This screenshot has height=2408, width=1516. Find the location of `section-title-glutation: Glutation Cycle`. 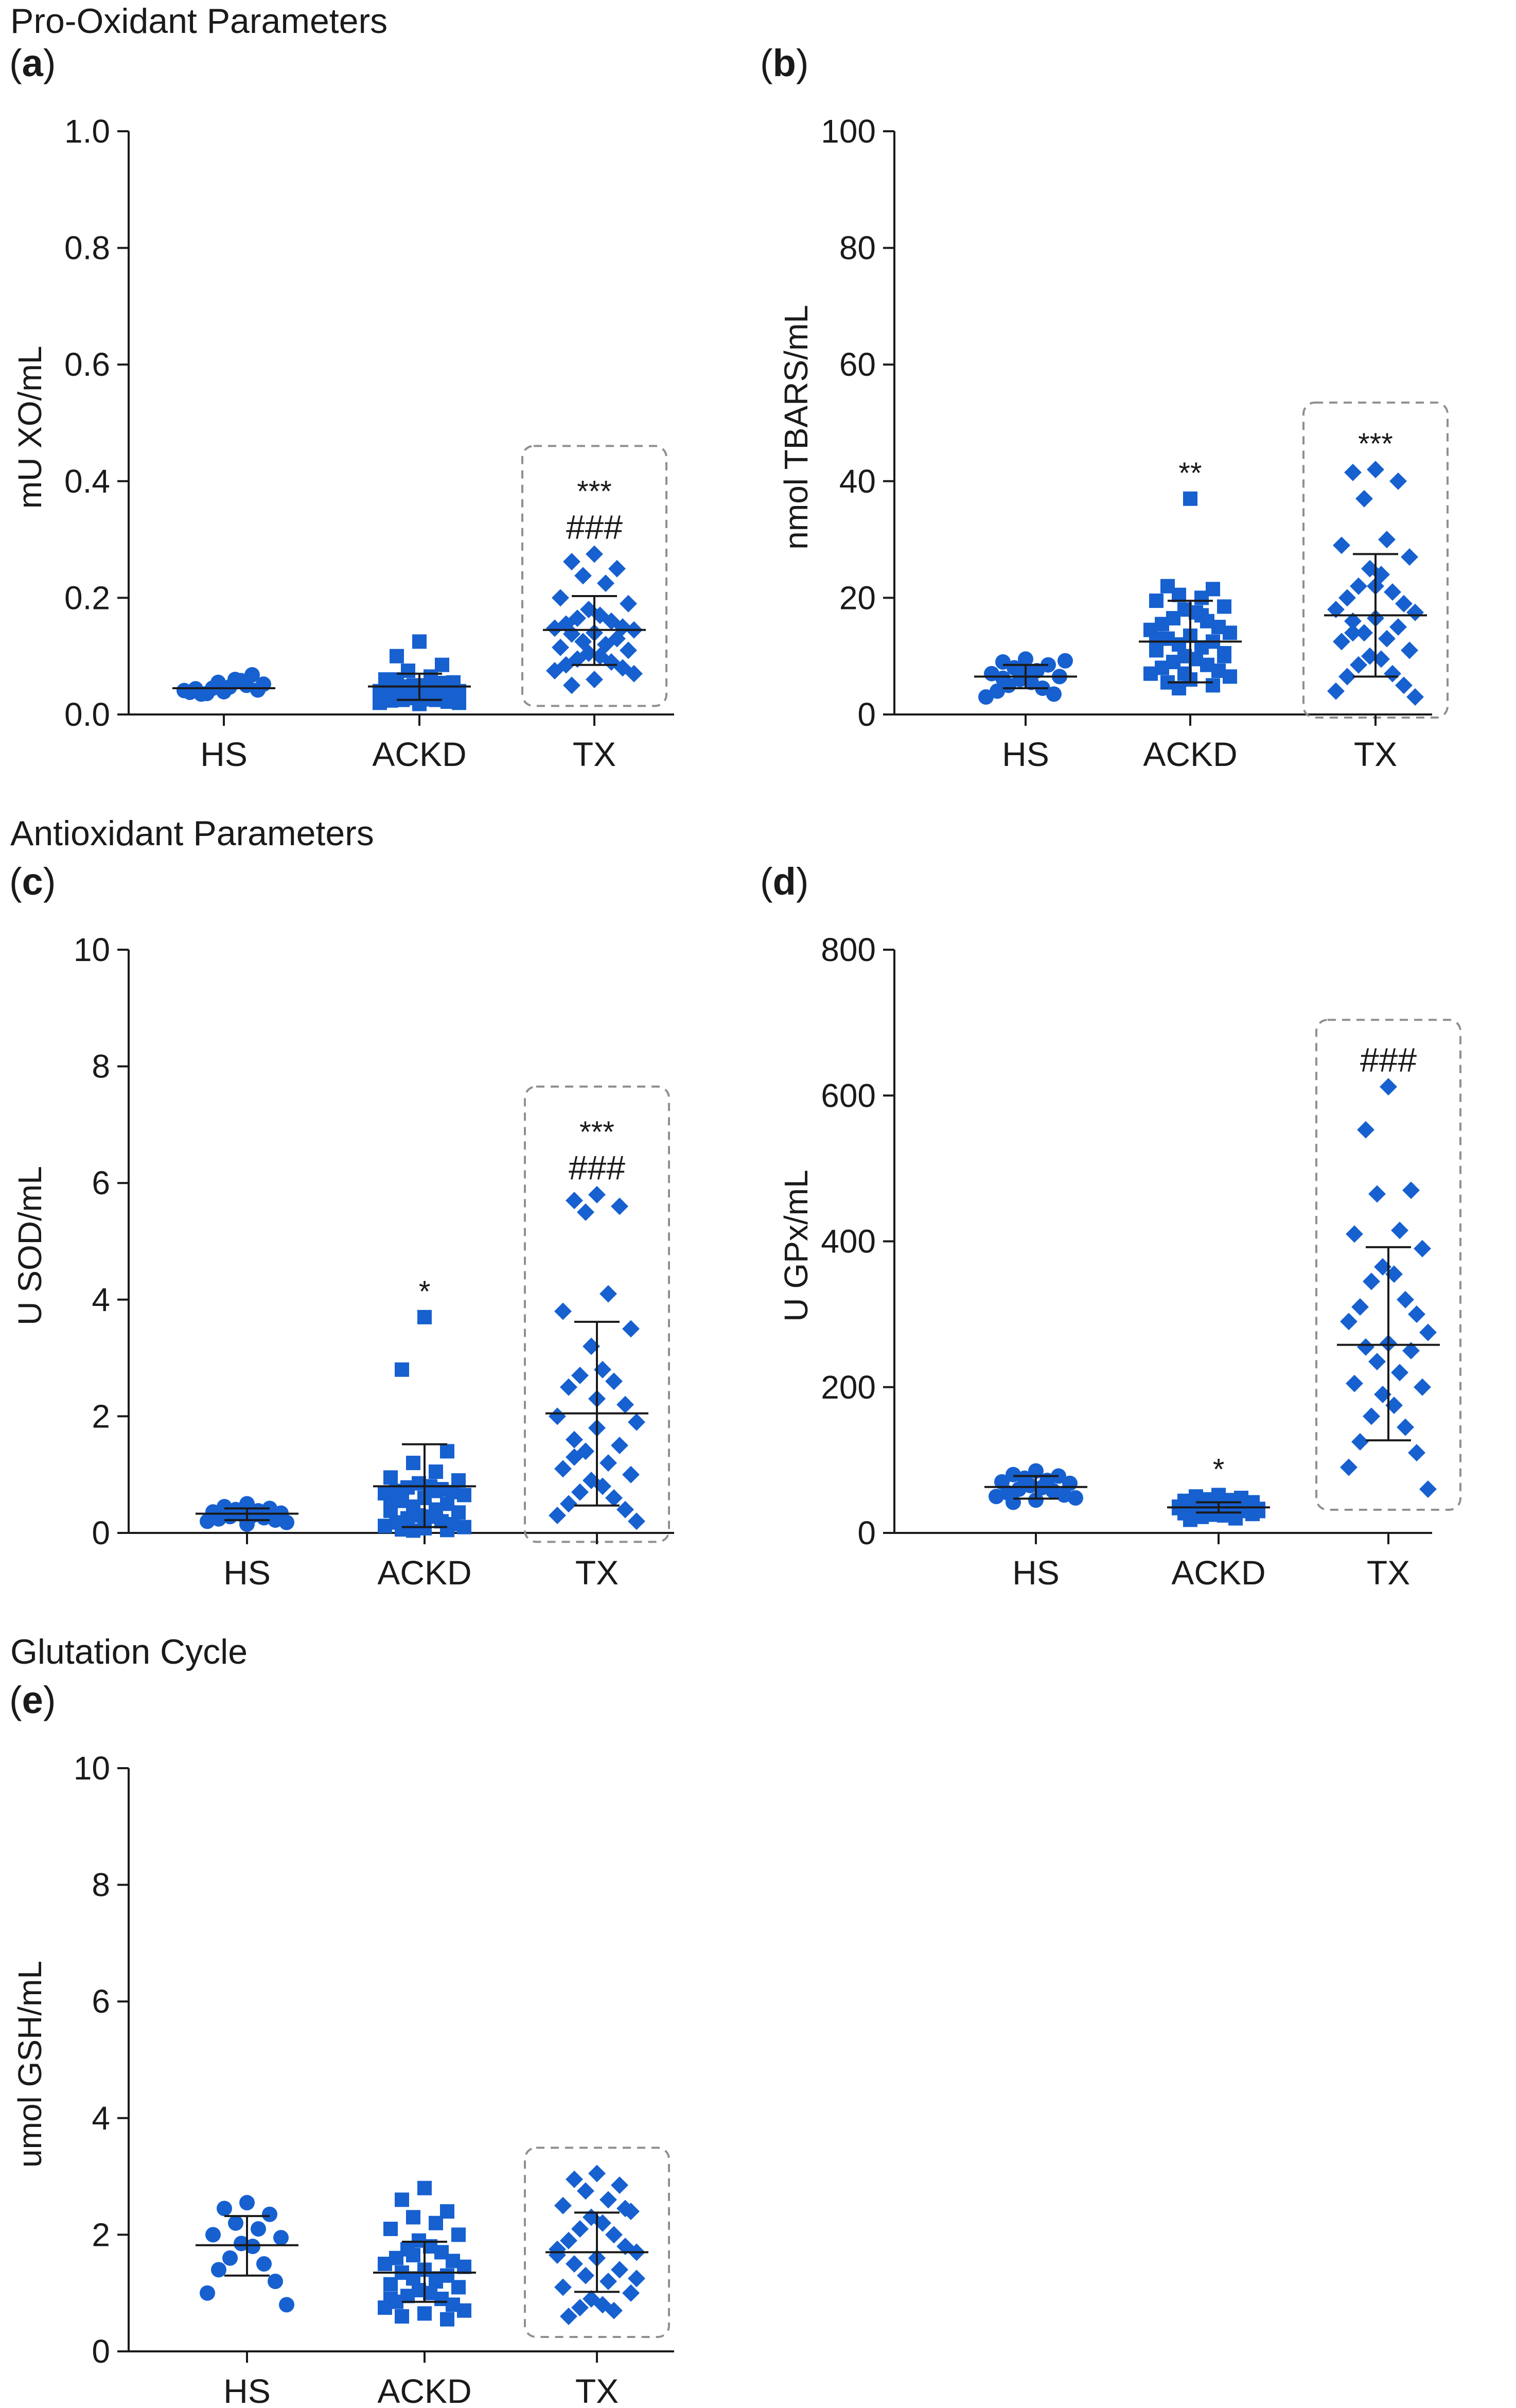

section-title-glutation: Glutation Cycle is located at coordinates (129, 1651).